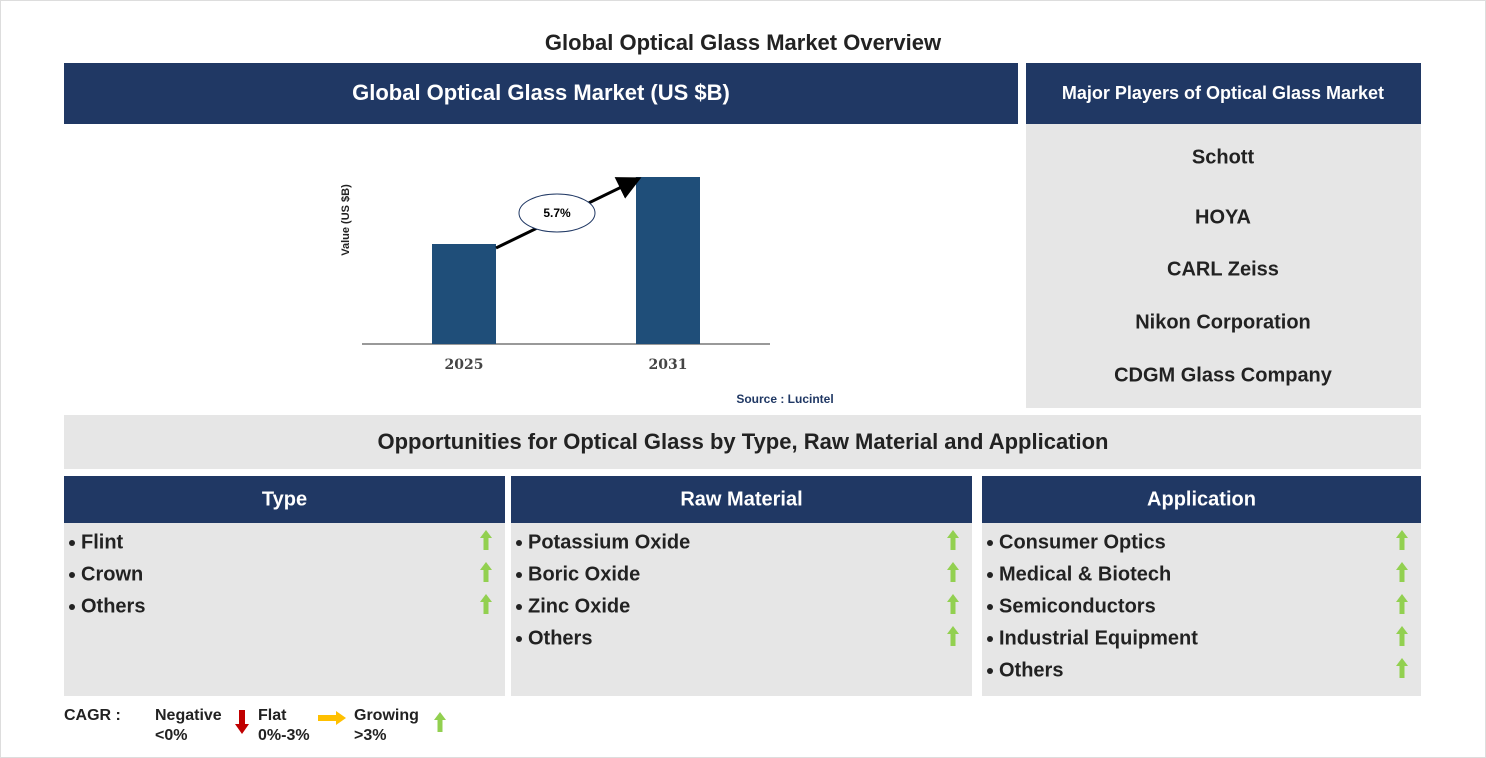  Describe the element at coordinates (188, 715) in the screenshot. I see `legend-name: Negative` at that location.